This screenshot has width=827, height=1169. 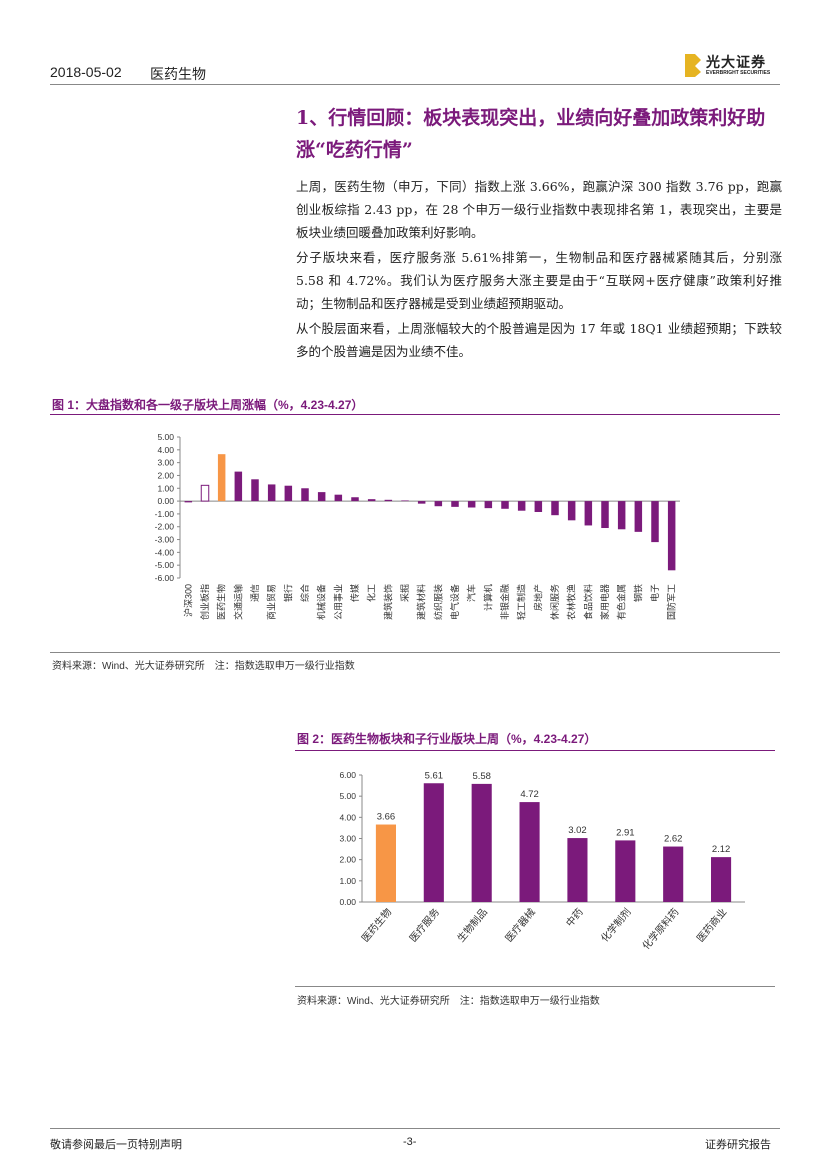 I want to click on x-tick-label: 汽车, so click(x=471, y=593).